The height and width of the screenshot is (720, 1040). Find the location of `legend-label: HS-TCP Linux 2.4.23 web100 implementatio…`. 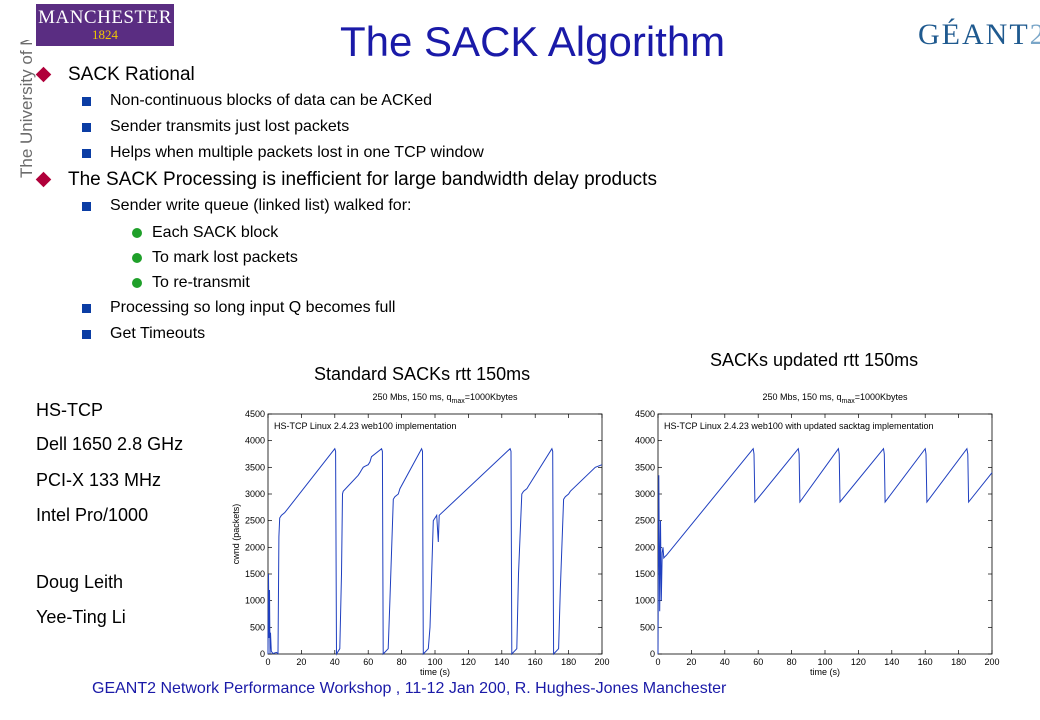

legend-label: HS-TCP Linux 2.4.23 web100 implementatio… is located at coordinates (365, 426).